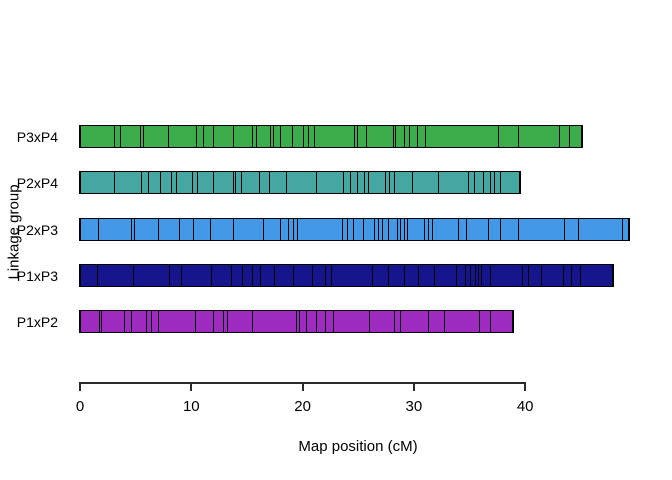  I want to click on linkage-group-bar-p1xp3, so click(347, 275).